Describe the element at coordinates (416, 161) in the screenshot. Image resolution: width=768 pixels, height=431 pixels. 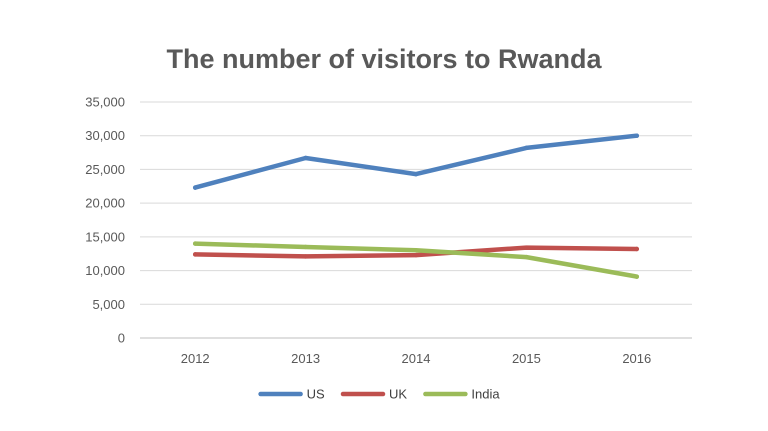
I see `series-line-us` at that location.